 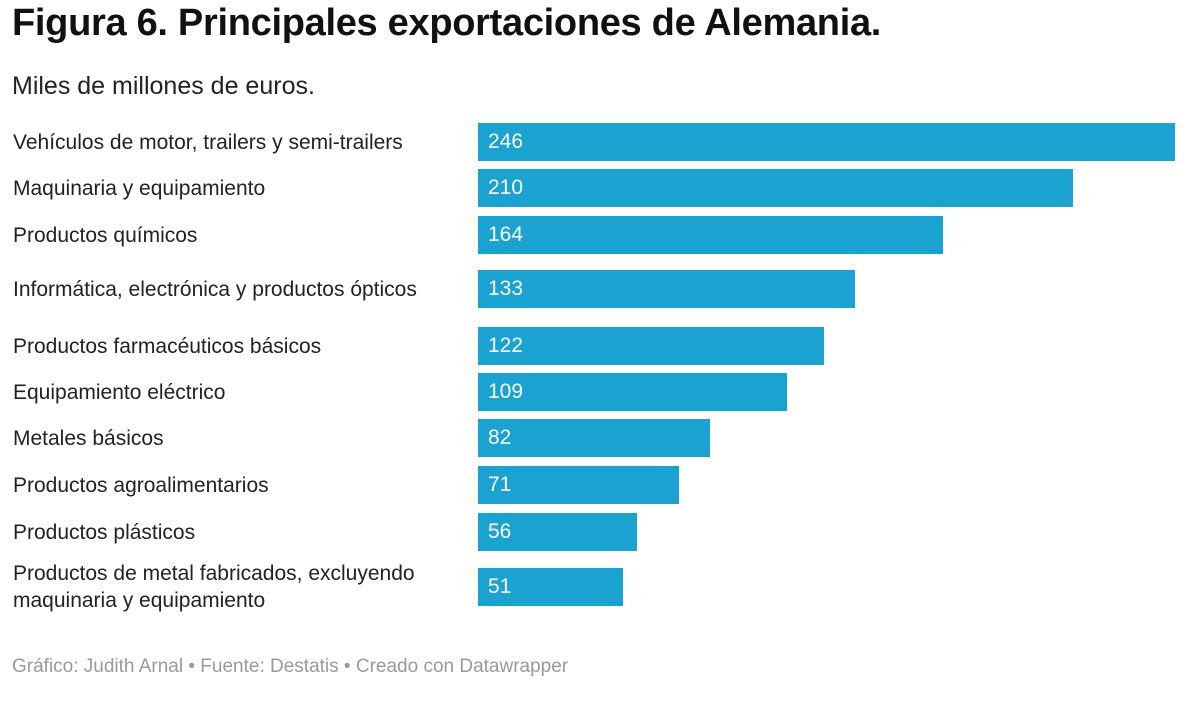 I want to click on bar: 210, so click(x=775, y=188).